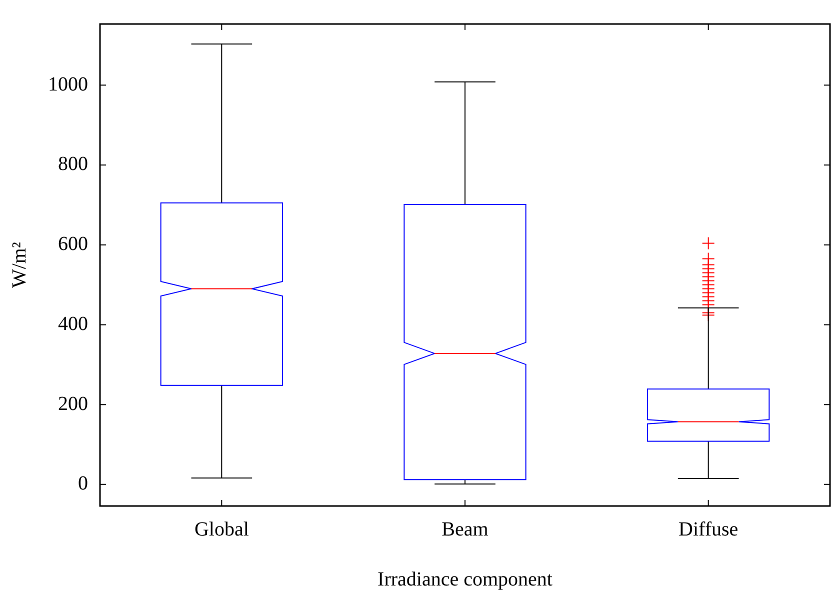 This screenshot has height=600, width=837. Describe the element at coordinates (465, 579) in the screenshot. I see `x-axis-title: Irradiance component` at that location.